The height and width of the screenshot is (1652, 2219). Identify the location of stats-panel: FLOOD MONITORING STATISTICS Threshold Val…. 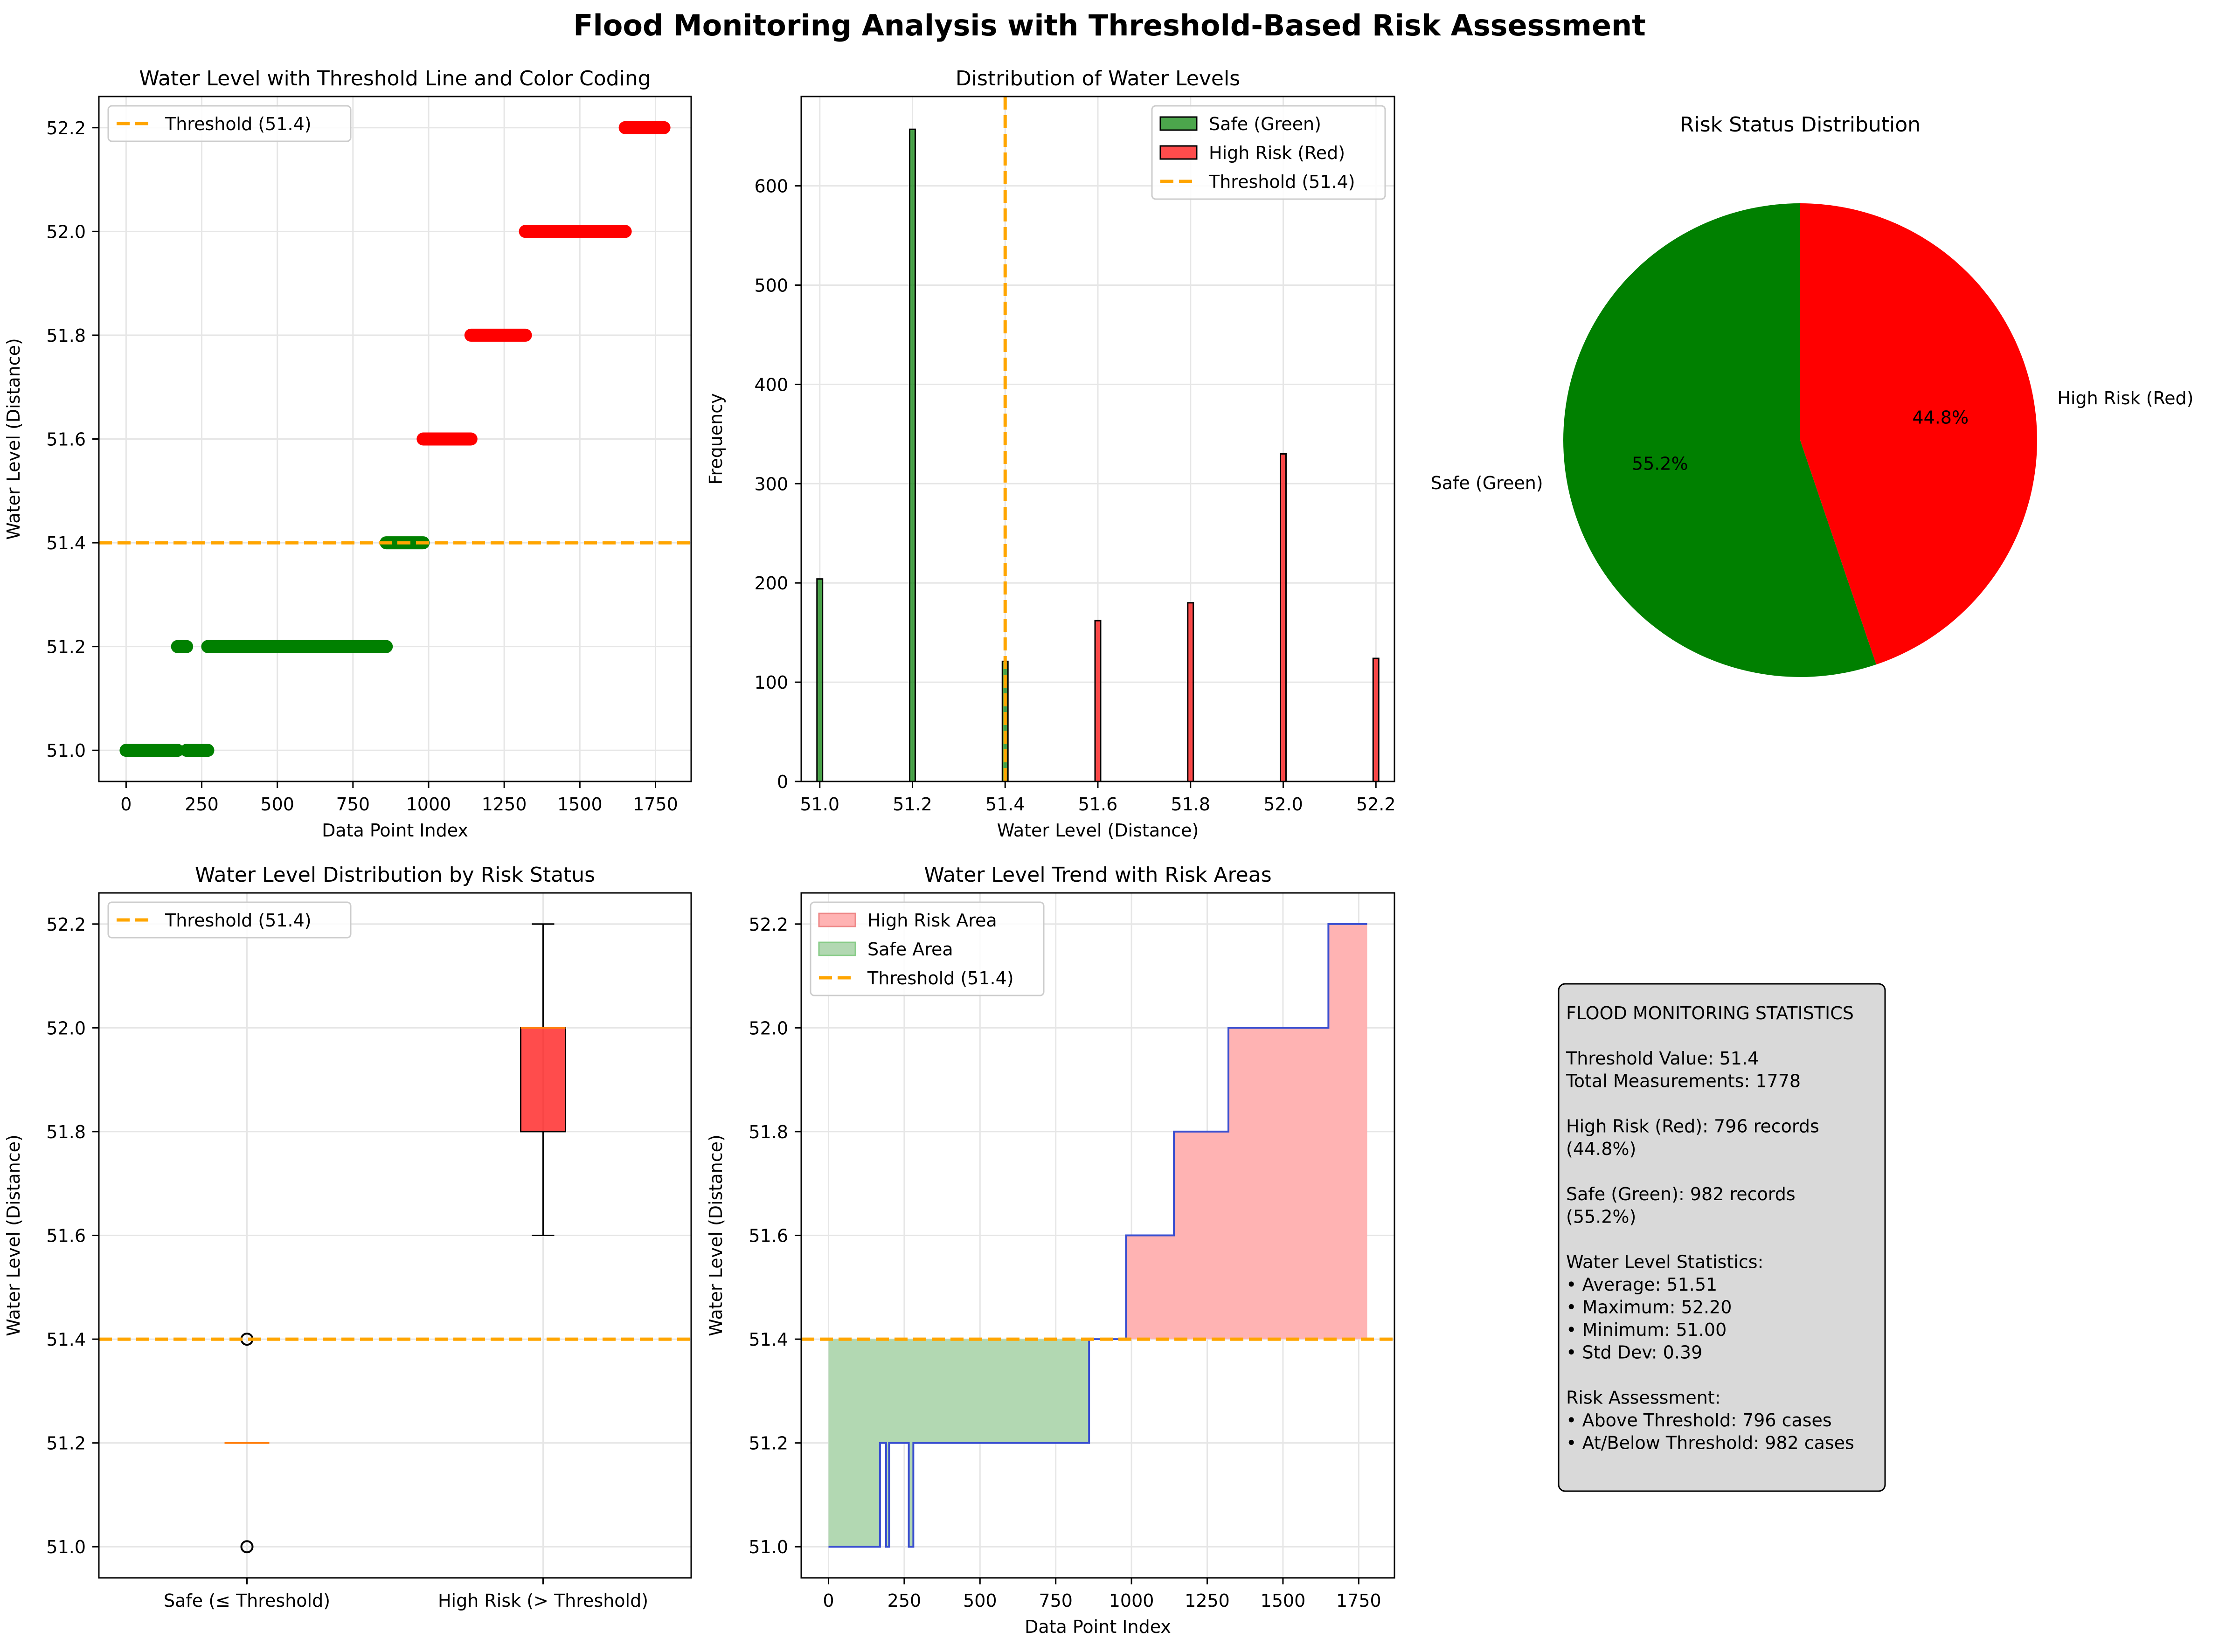
(1722, 1237).